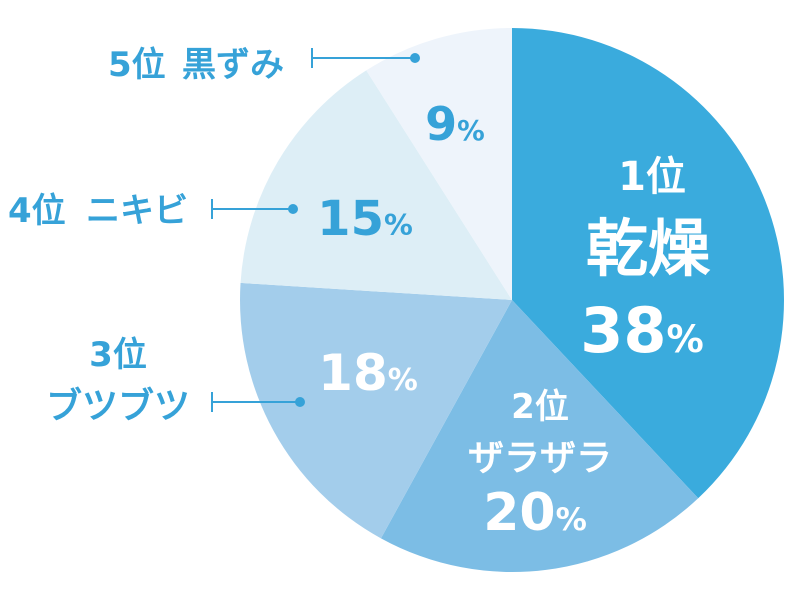 This screenshot has height=600, width=800. I want to click on slice-5-label: 黒ずみ, so click(233, 65).